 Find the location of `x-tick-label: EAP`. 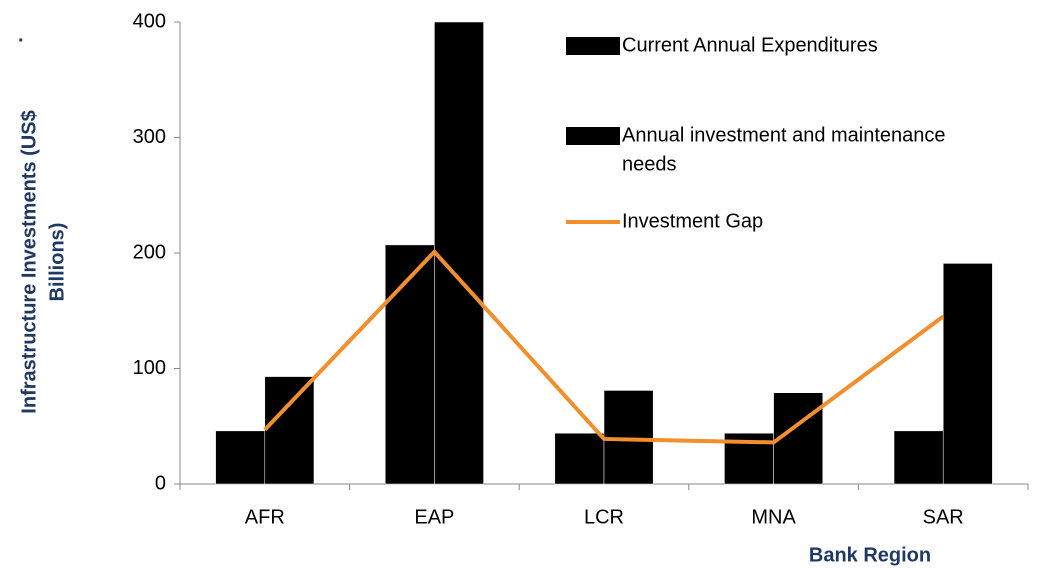

x-tick-label: EAP is located at coordinates (434, 517).